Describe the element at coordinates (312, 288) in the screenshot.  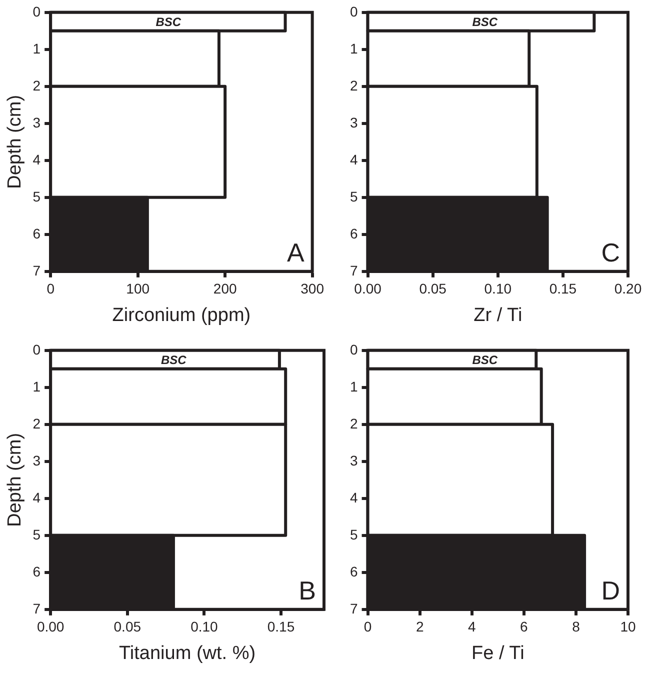
I see `x-tick-label: 300` at that location.